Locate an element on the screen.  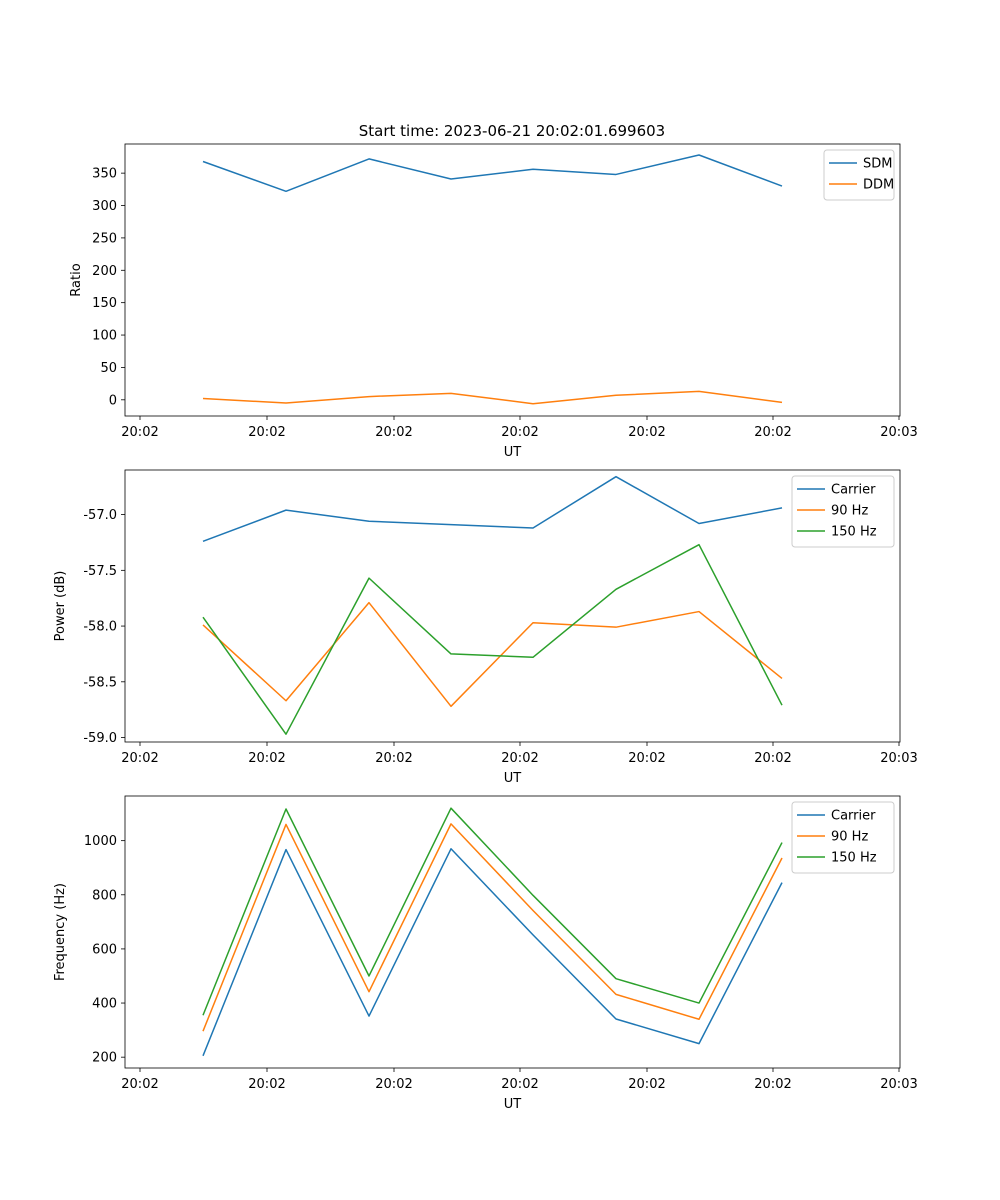
y-axis-label: Frequency (Hz) is located at coordinates (60, 932).